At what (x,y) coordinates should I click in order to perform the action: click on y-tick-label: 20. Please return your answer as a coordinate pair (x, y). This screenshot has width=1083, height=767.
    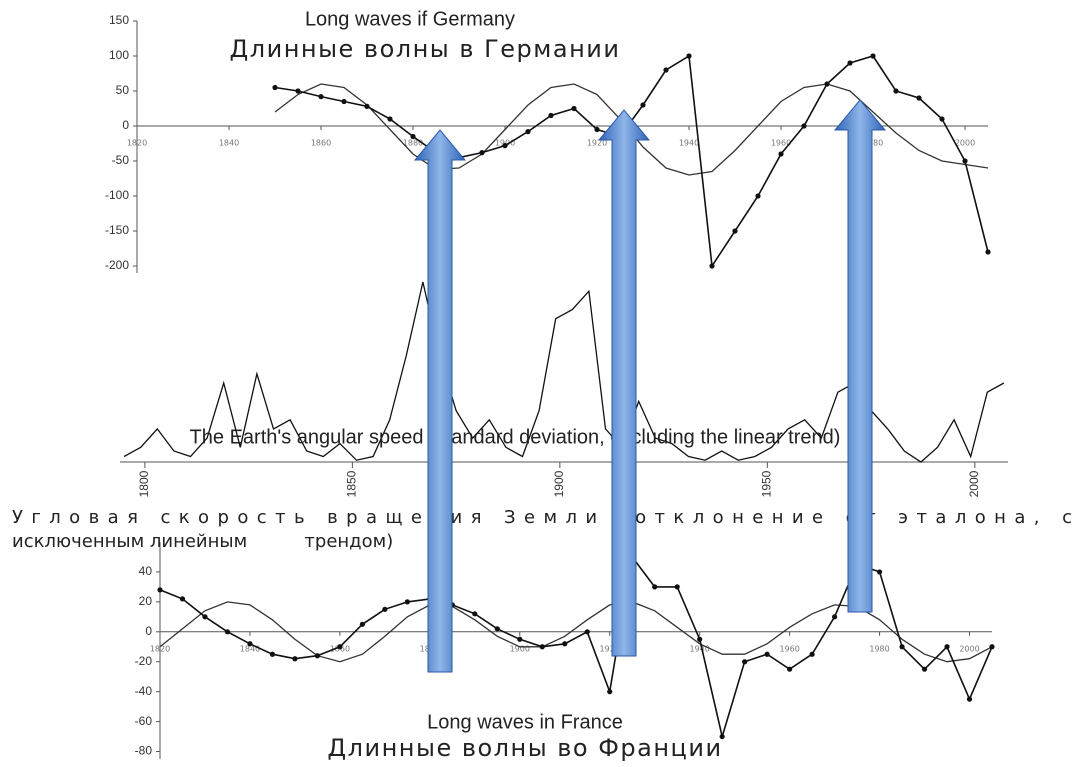
    Looking at the image, I should click on (146, 601).